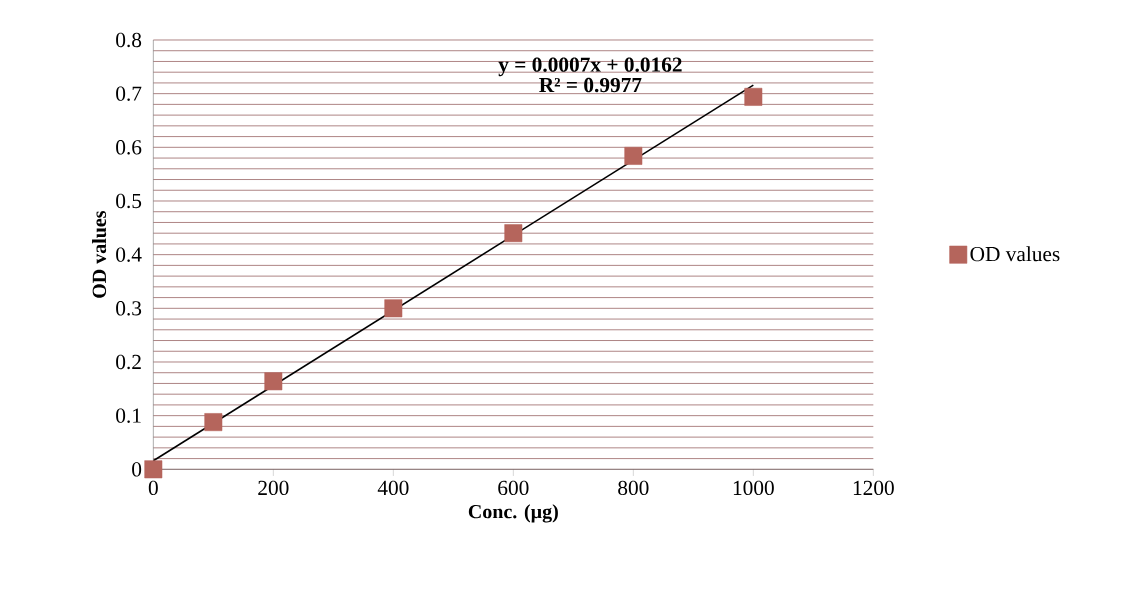 This screenshot has height=598, width=1122. I want to click on y-tick-label: 0.2, so click(128, 362).